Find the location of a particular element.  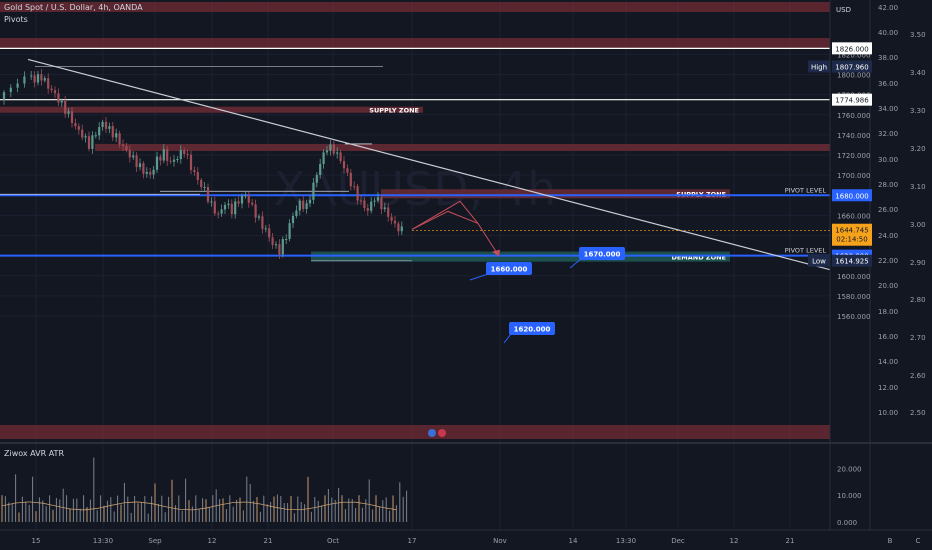

zone-label: SUPPLY ZONE is located at coordinates (394, 111).